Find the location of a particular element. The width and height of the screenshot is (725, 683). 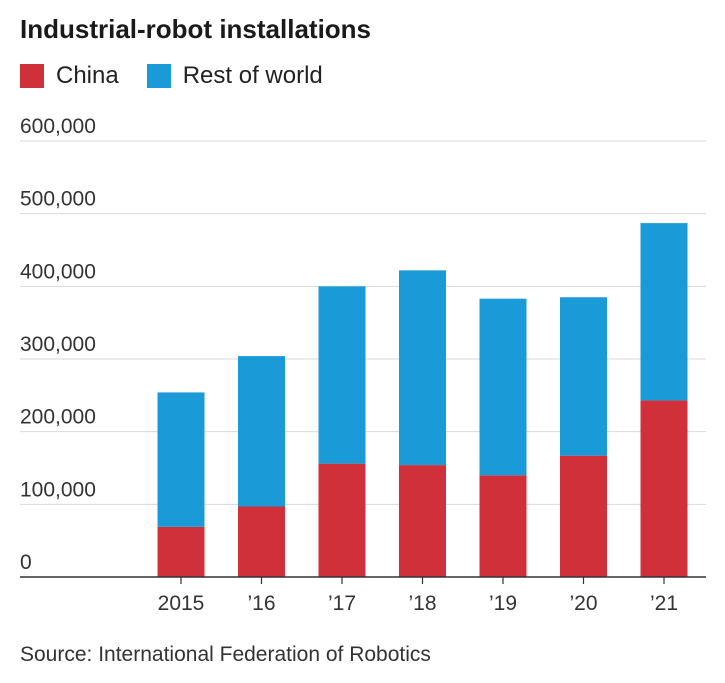

chart-title: Industrial-robot installations is located at coordinates (196, 29).